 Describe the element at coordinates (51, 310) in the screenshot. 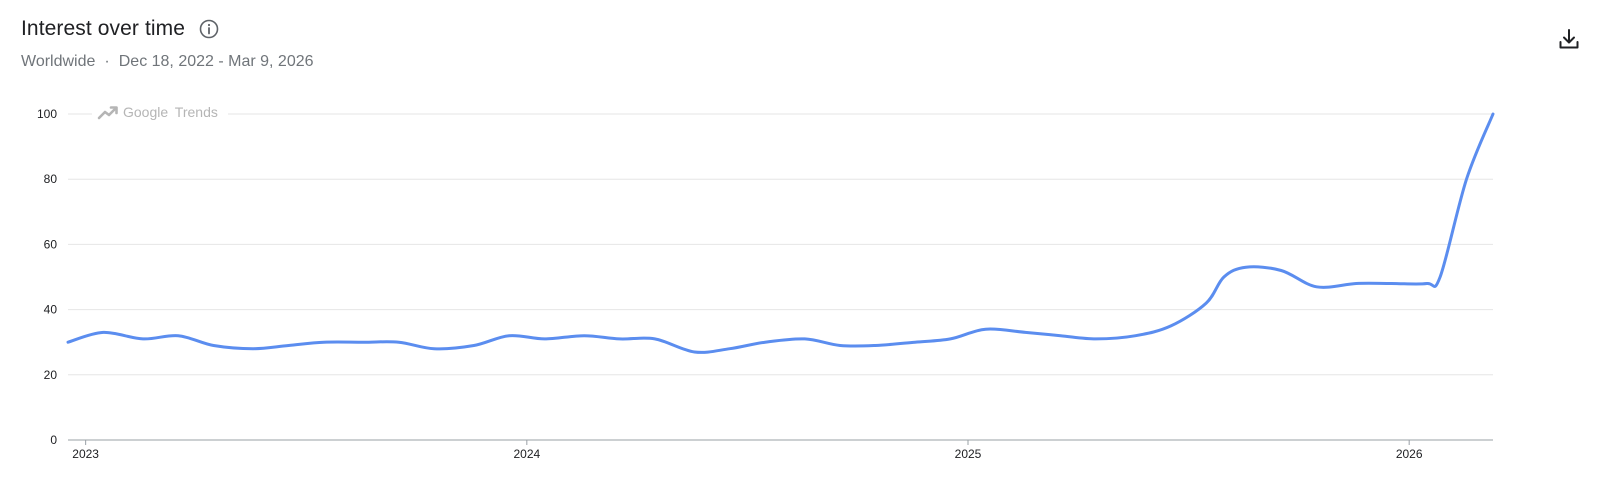

I see `y-tick-label: 40` at that location.